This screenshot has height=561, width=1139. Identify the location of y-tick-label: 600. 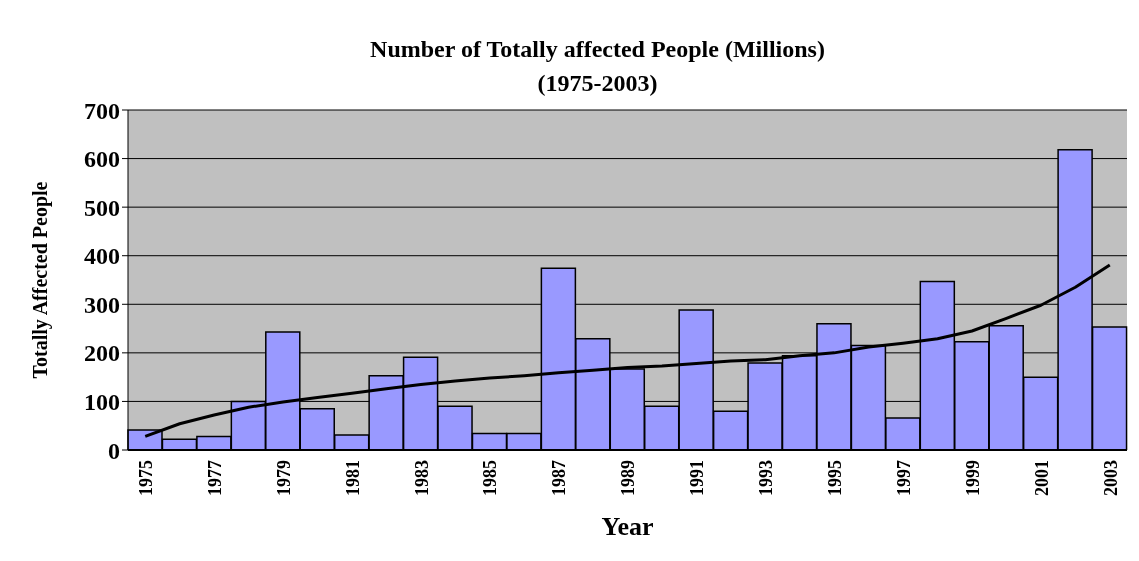
(102, 159).